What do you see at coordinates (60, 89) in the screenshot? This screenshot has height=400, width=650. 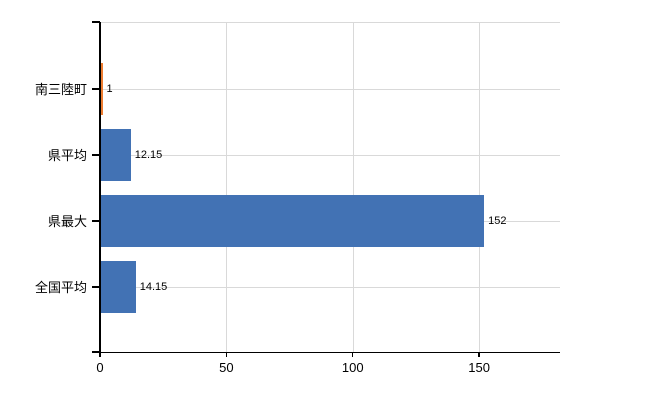 I see `category-label: 南三陸町` at bounding box center [60, 89].